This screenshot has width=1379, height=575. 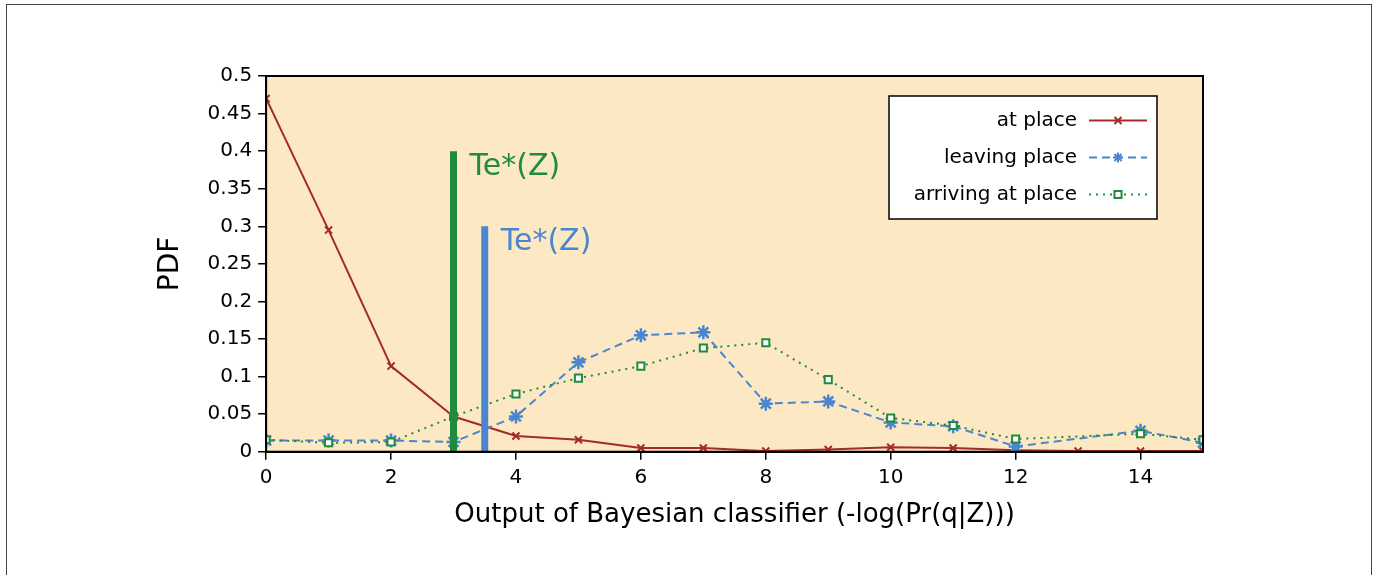 I want to click on x-tick-label: 4, so click(x=516, y=476).